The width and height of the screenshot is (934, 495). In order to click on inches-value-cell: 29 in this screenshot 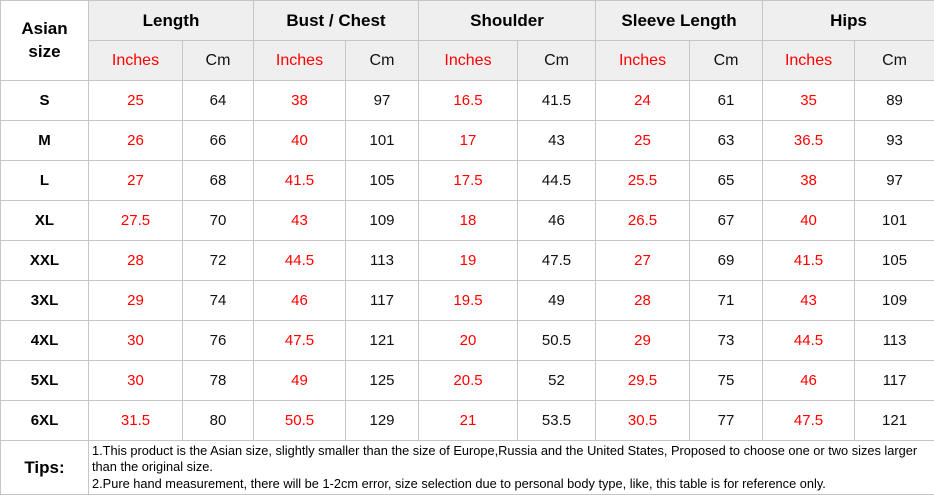, I will do `click(643, 341)`.